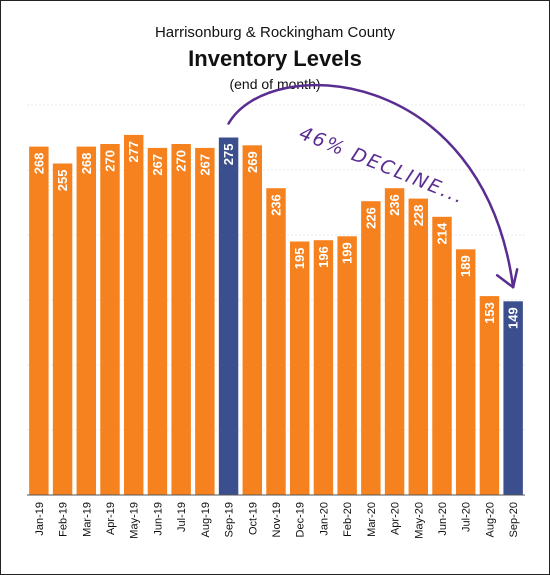  What do you see at coordinates (182, 517) in the screenshot?
I see `x-tick-label: Jul-19` at bounding box center [182, 517].